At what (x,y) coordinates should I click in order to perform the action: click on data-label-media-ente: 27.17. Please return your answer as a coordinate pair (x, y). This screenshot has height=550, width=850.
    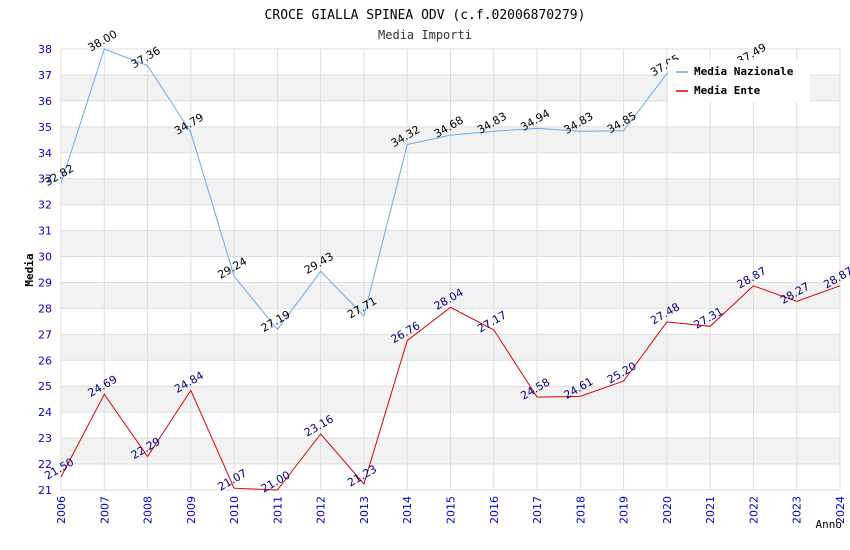
    Looking at the image, I should click on (492, 321).